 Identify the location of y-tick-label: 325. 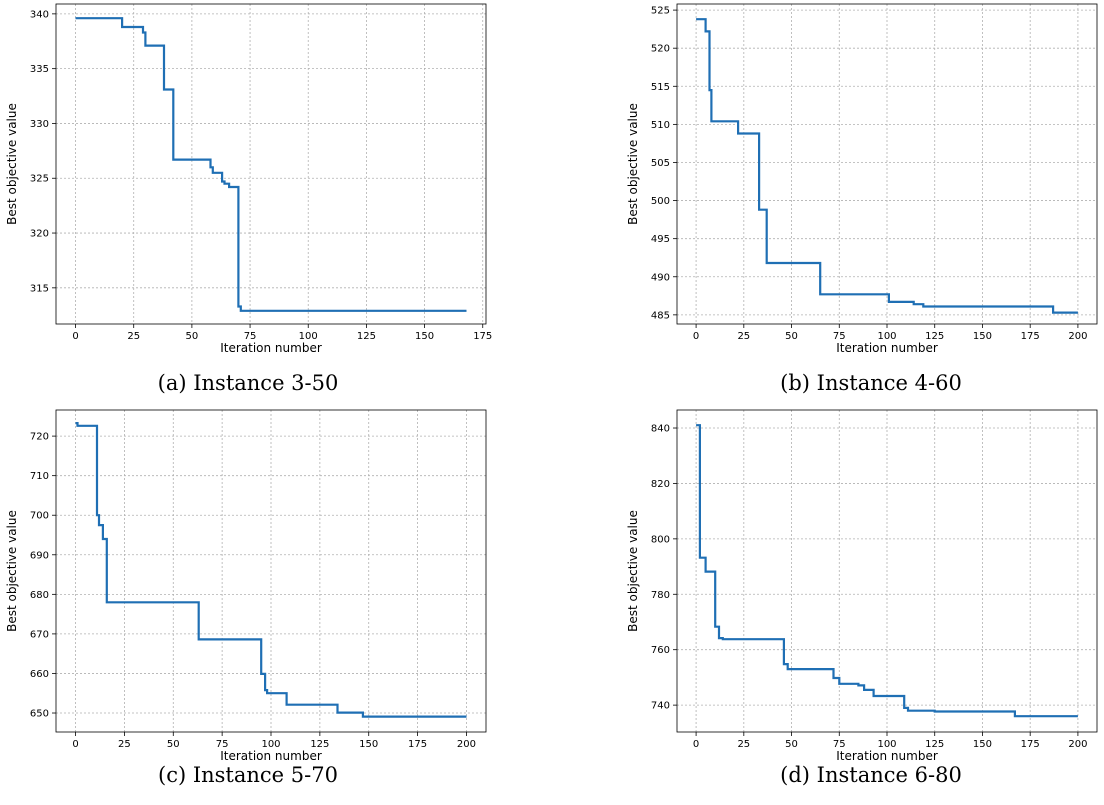
(39, 179).